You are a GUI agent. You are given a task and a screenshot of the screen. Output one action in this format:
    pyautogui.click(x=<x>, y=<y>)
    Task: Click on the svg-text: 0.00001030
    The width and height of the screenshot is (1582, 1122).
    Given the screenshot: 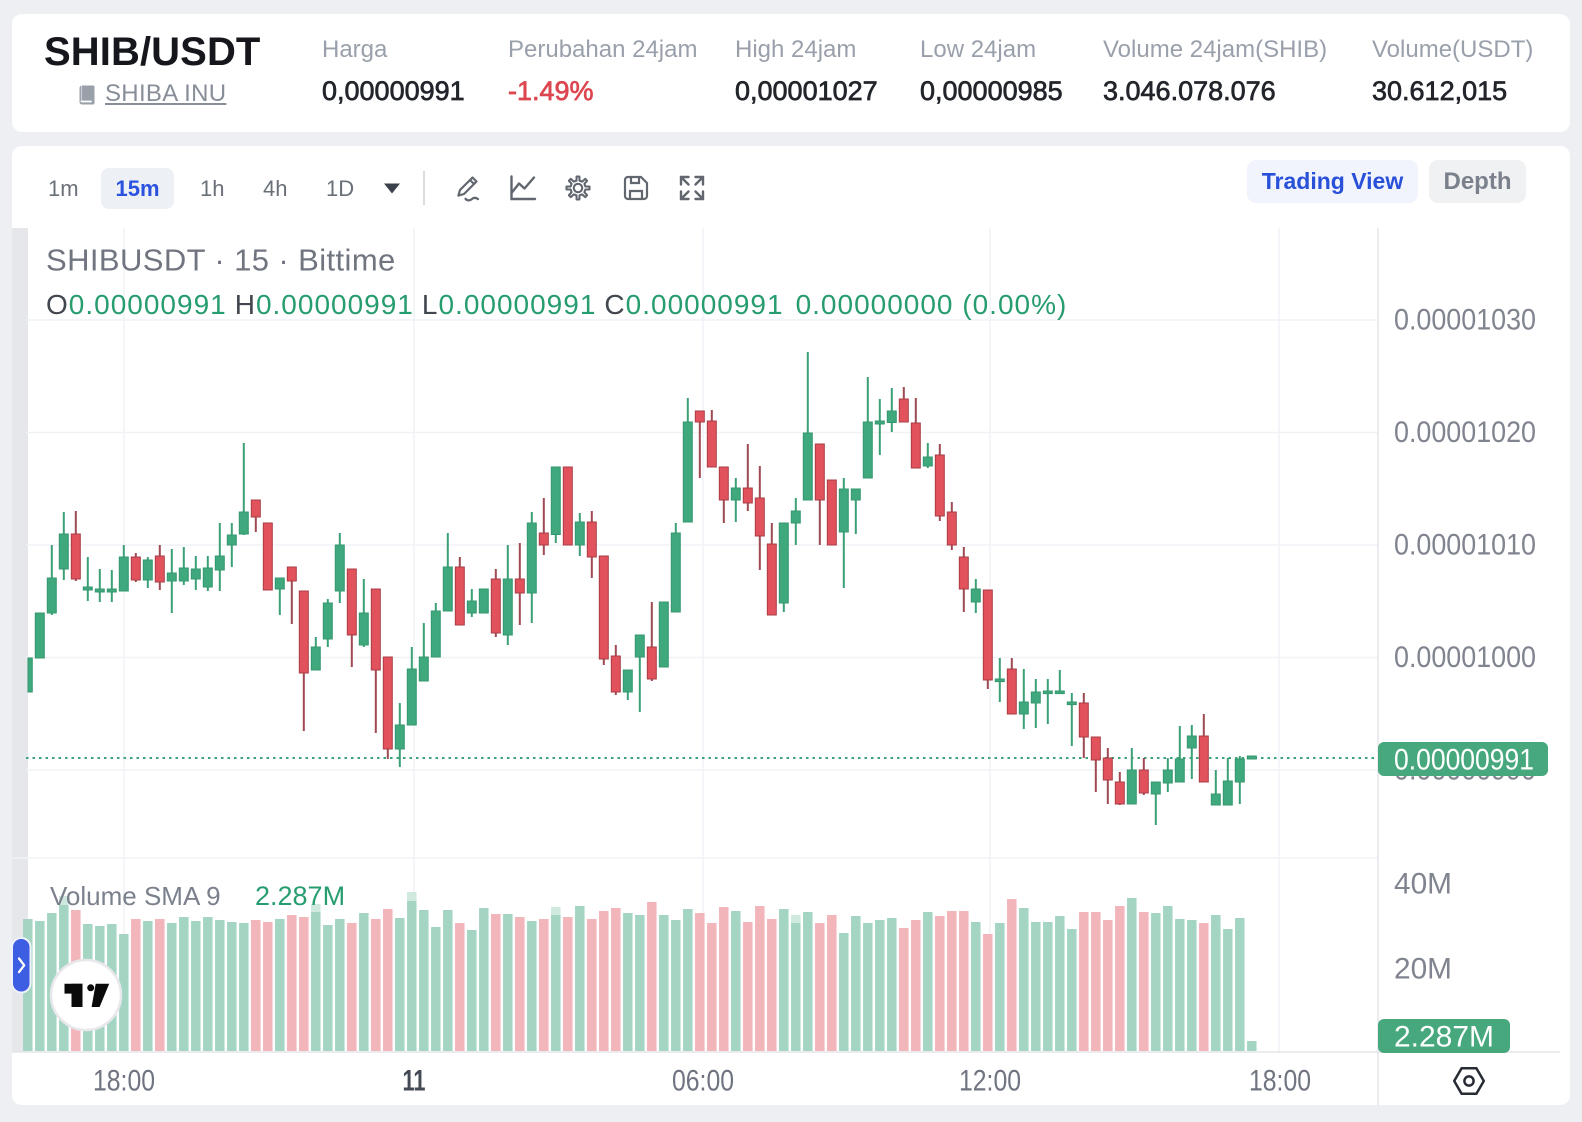 What is the action you would take?
    pyautogui.click(x=1465, y=320)
    